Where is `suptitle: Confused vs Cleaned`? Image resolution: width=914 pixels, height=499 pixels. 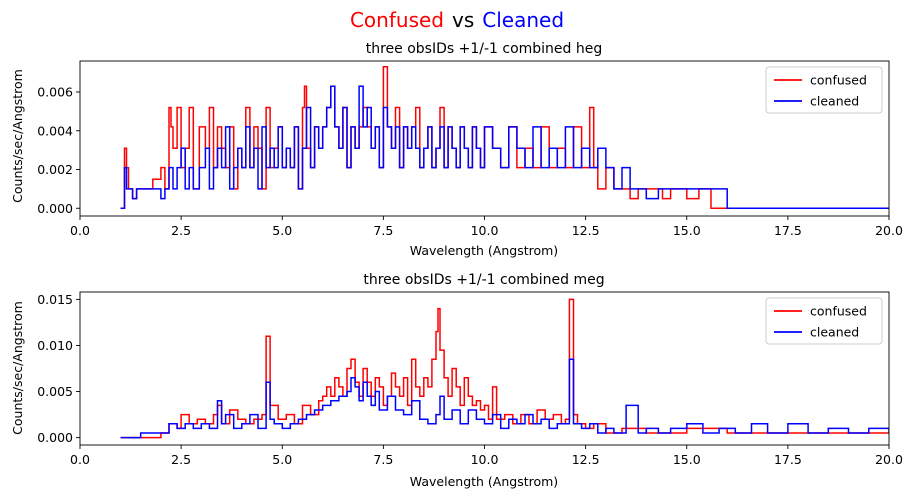 suptitle: Confused vs Cleaned is located at coordinates (457, 20).